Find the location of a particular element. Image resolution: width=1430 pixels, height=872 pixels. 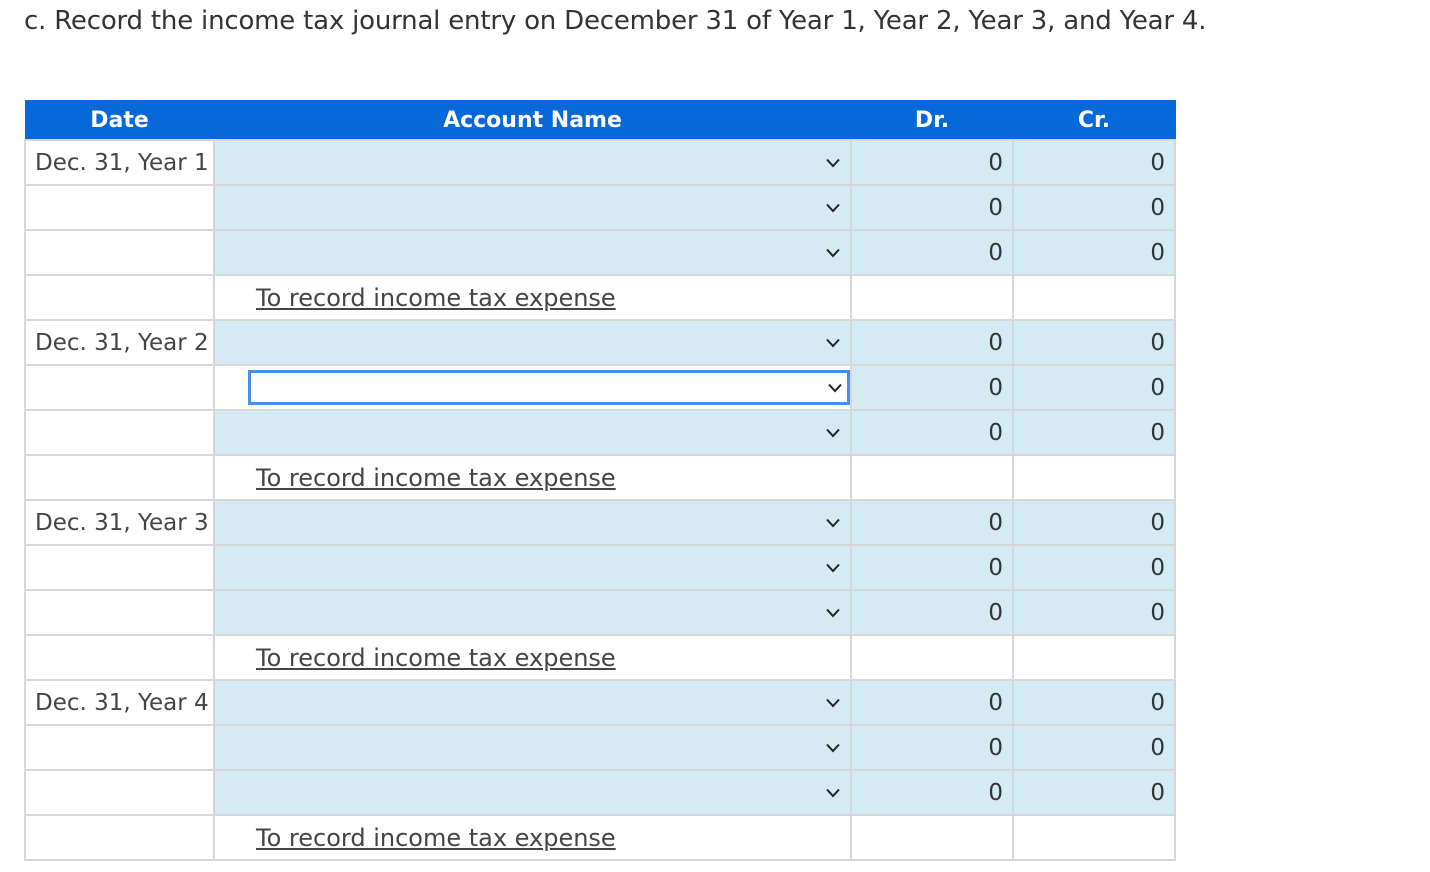

column-header-date: Date is located at coordinates (119, 120).